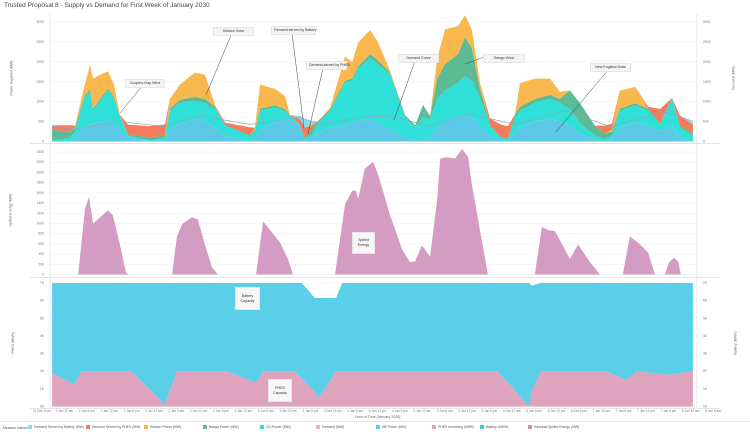  What do you see at coordinates (219, 64) in the screenshot?
I see `leader-kidston` at bounding box center [219, 64].